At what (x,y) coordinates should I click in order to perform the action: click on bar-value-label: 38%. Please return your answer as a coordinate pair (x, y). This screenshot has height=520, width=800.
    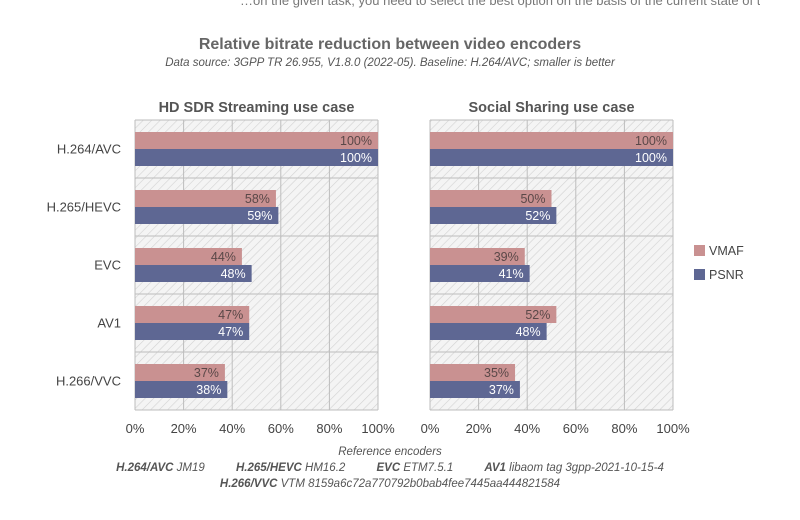
    Looking at the image, I should click on (208, 390).